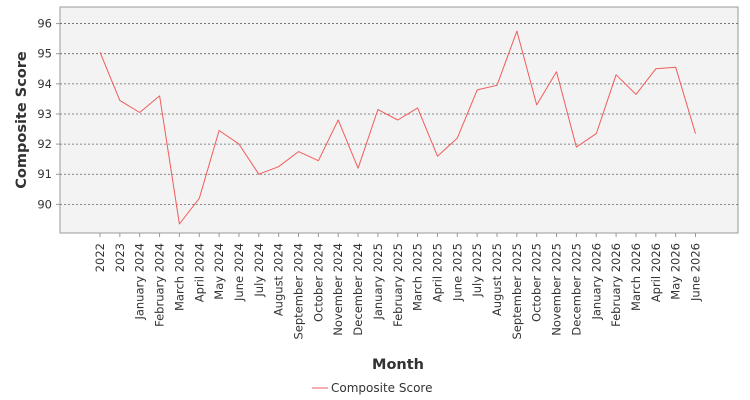 This screenshot has height=400, width=750. I want to click on x-tick-label: November 2025, so click(557, 289).